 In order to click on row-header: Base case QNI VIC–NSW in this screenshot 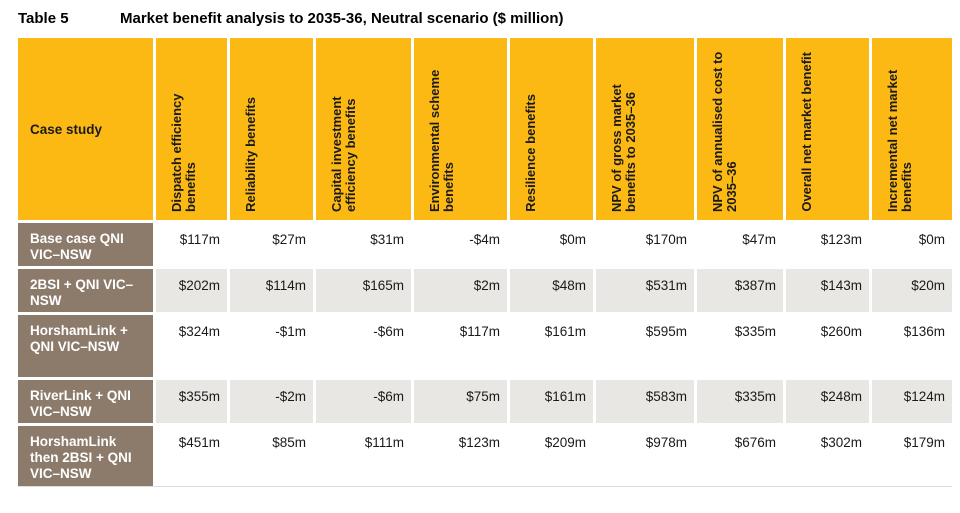, I will do `click(85, 244)`.